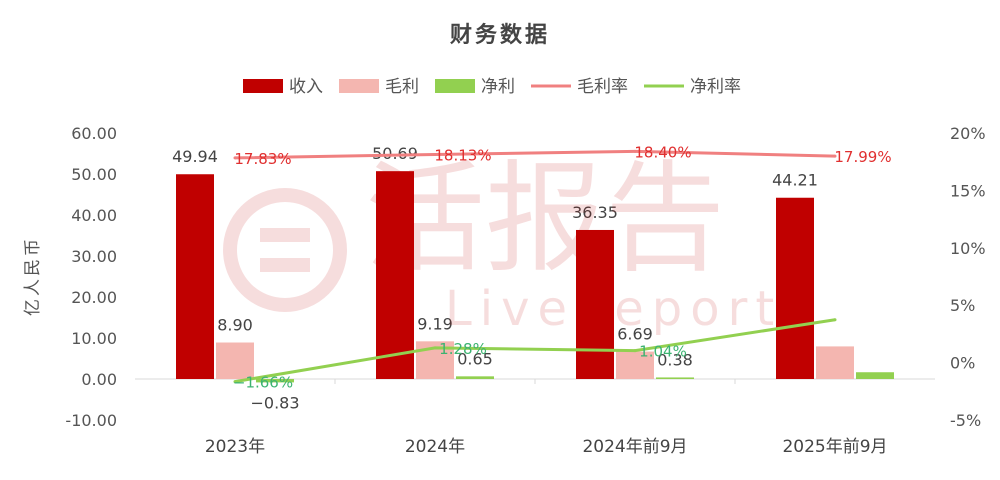 The width and height of the screenshot is (1000, 480). I want to click on x-tick-label: 2025年前9月, so click(834, 447).